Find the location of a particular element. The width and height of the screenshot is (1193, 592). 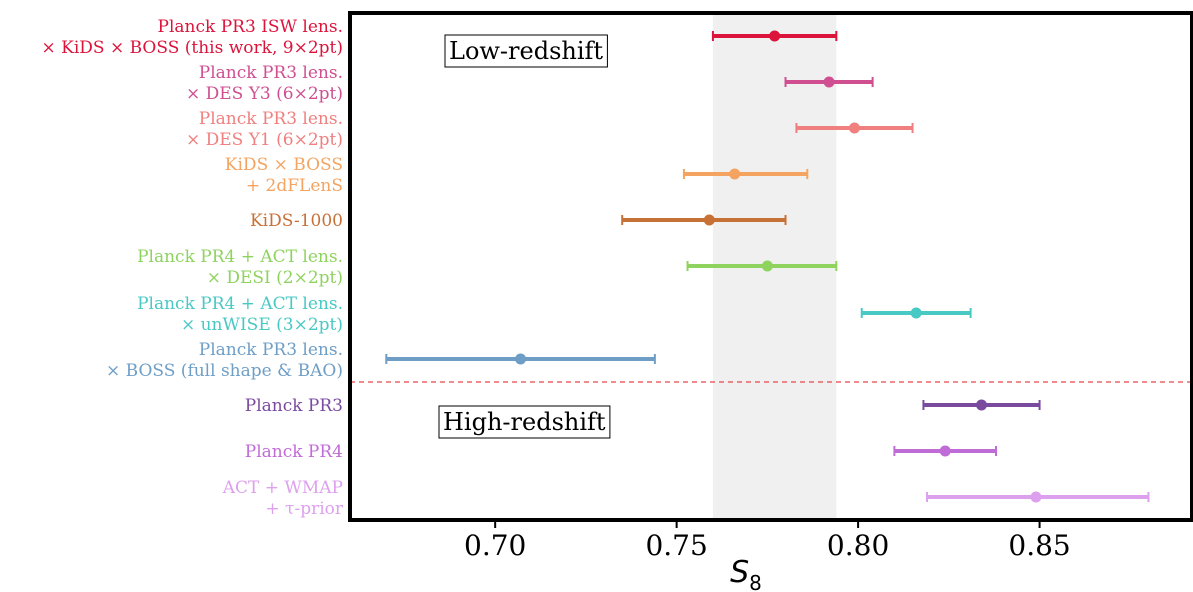

annotation-layer: Low-redshift High-redshift is located at coordinates (524, 236).